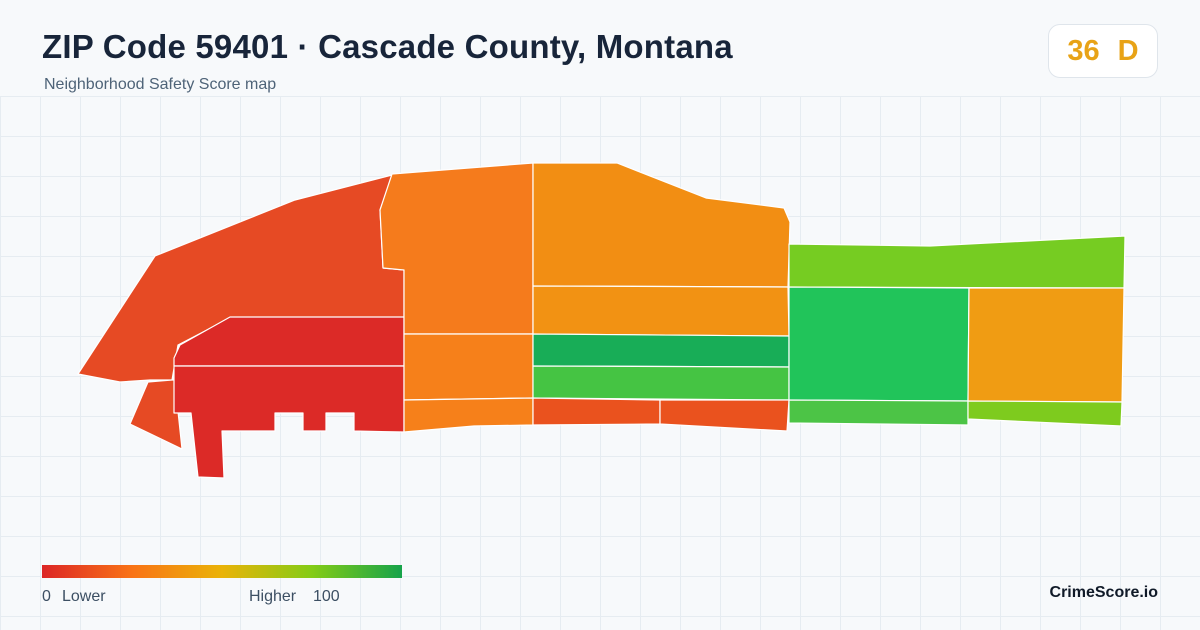 Image resolution: width=1200 pixels, height=630 pixels. What do you see at coordinates (160, 84) in the screenshot?
I see `page-subtitle: Neighborhood Safety Score map` at bounding box center [160, 84].